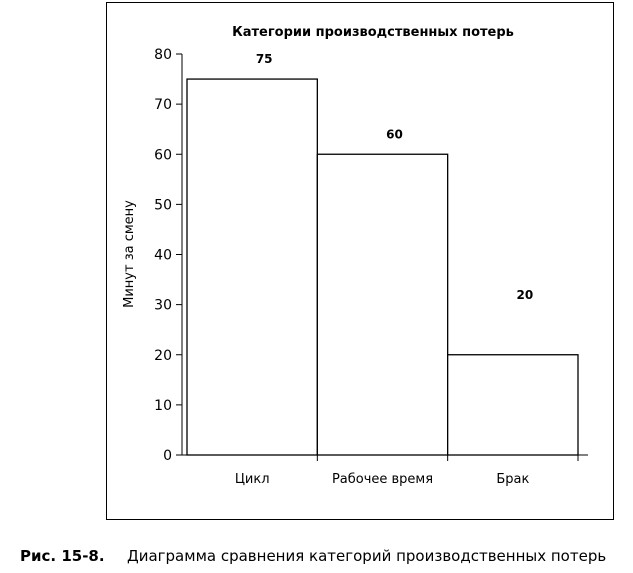 The image size is (633, 573). I want to click on data-label: 75, so click(264, 59).